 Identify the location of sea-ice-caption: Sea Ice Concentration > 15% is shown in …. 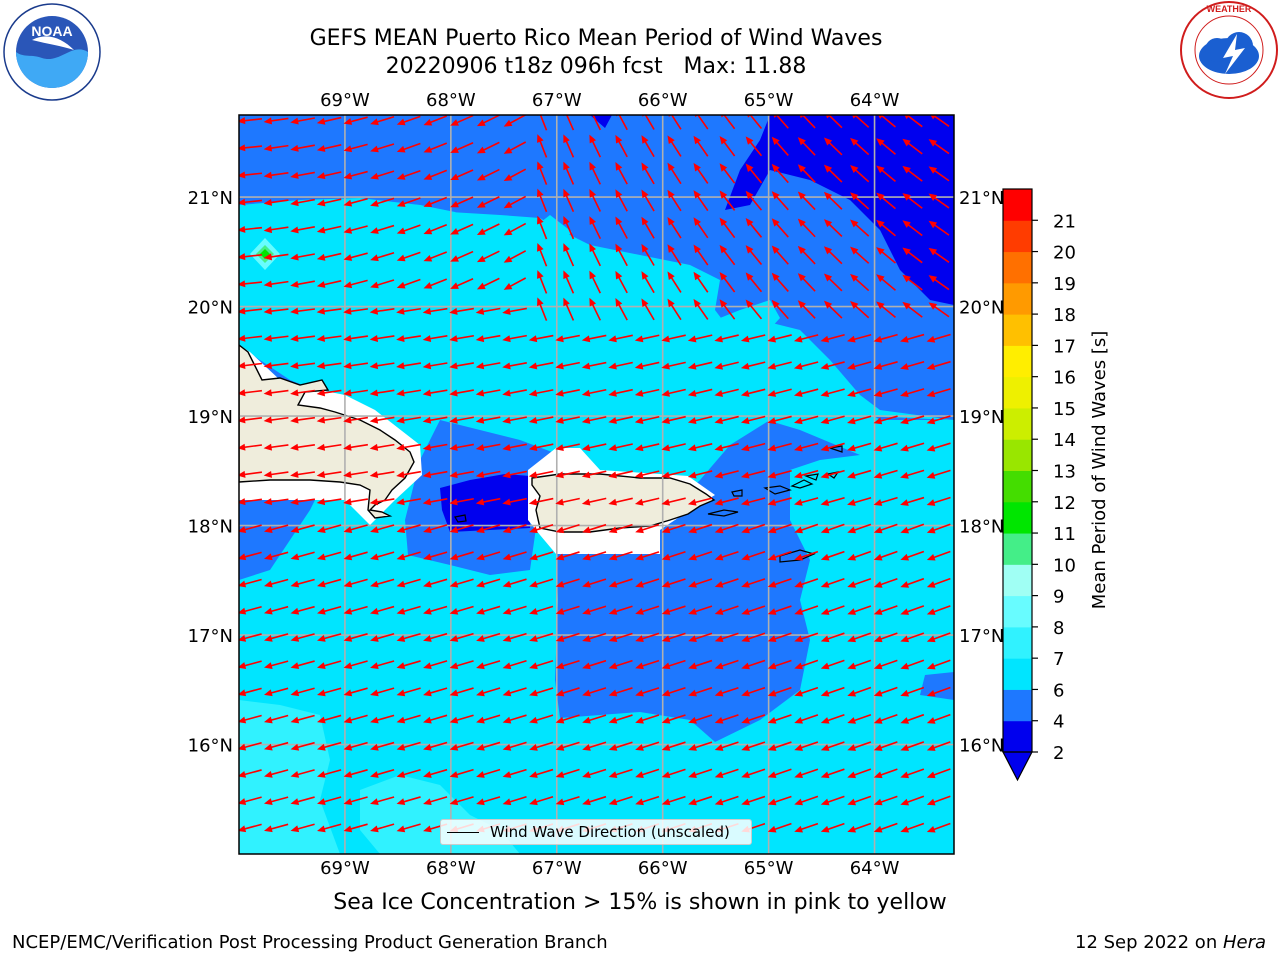
(640, 902).